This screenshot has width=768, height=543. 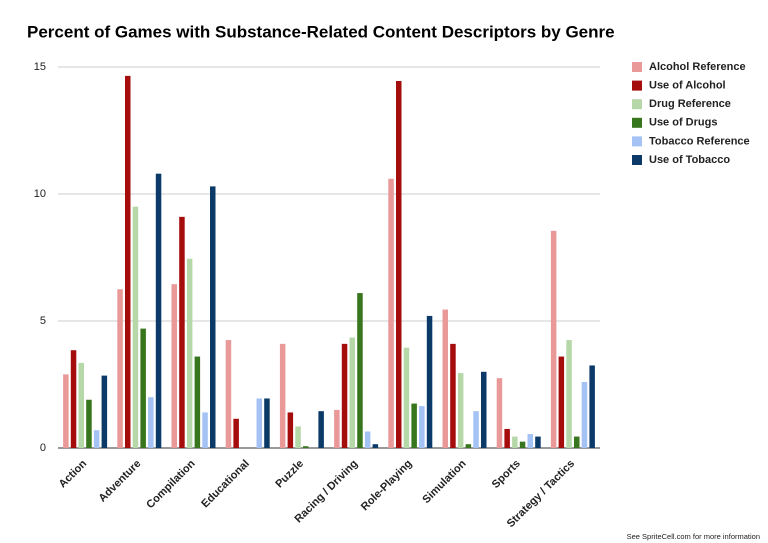 I want to click on x-tick-label: Puzzle, so click(x=289, y=474).